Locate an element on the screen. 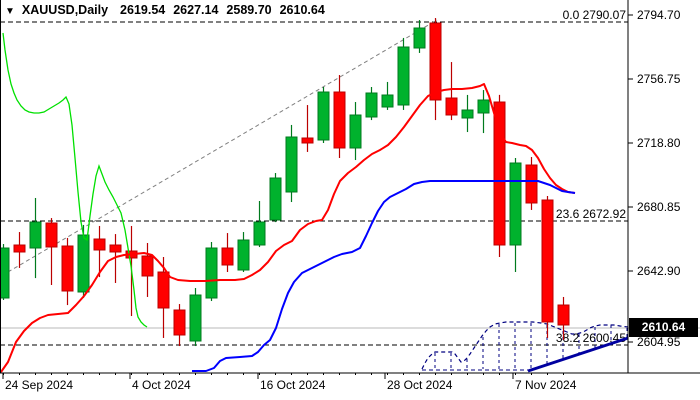 The height and width of the screenshot is (400, 700). x-axis-date-label: 4 Oct 2024 is located at coordinates (161, 385).